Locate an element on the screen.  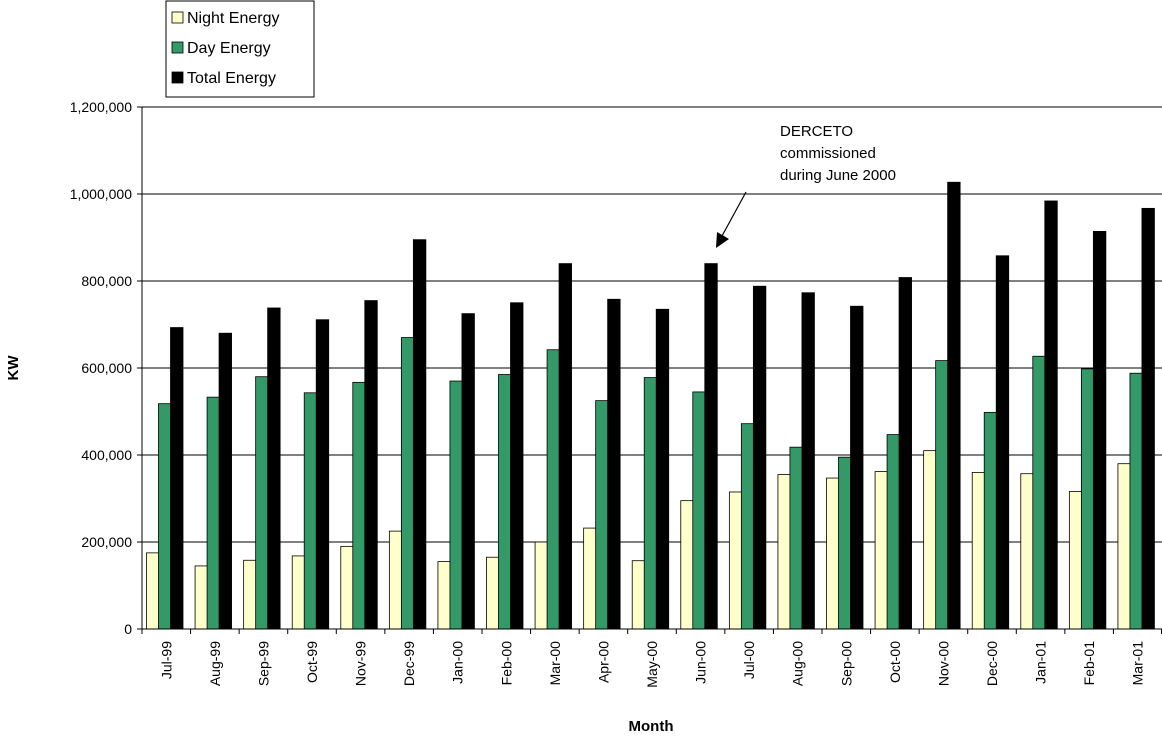
y-tick-label: 0 is located at coordinates (128, 629).